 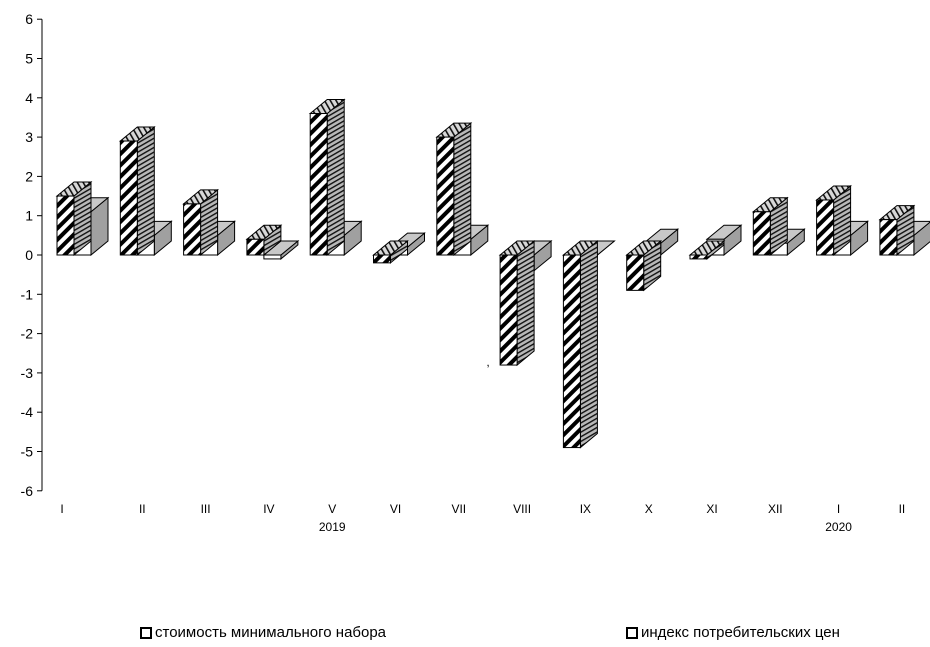 What do you see at coordinates (487, 362) in the screenshot?
I see `stray-mark: ,` at bounding box center [487, 362].